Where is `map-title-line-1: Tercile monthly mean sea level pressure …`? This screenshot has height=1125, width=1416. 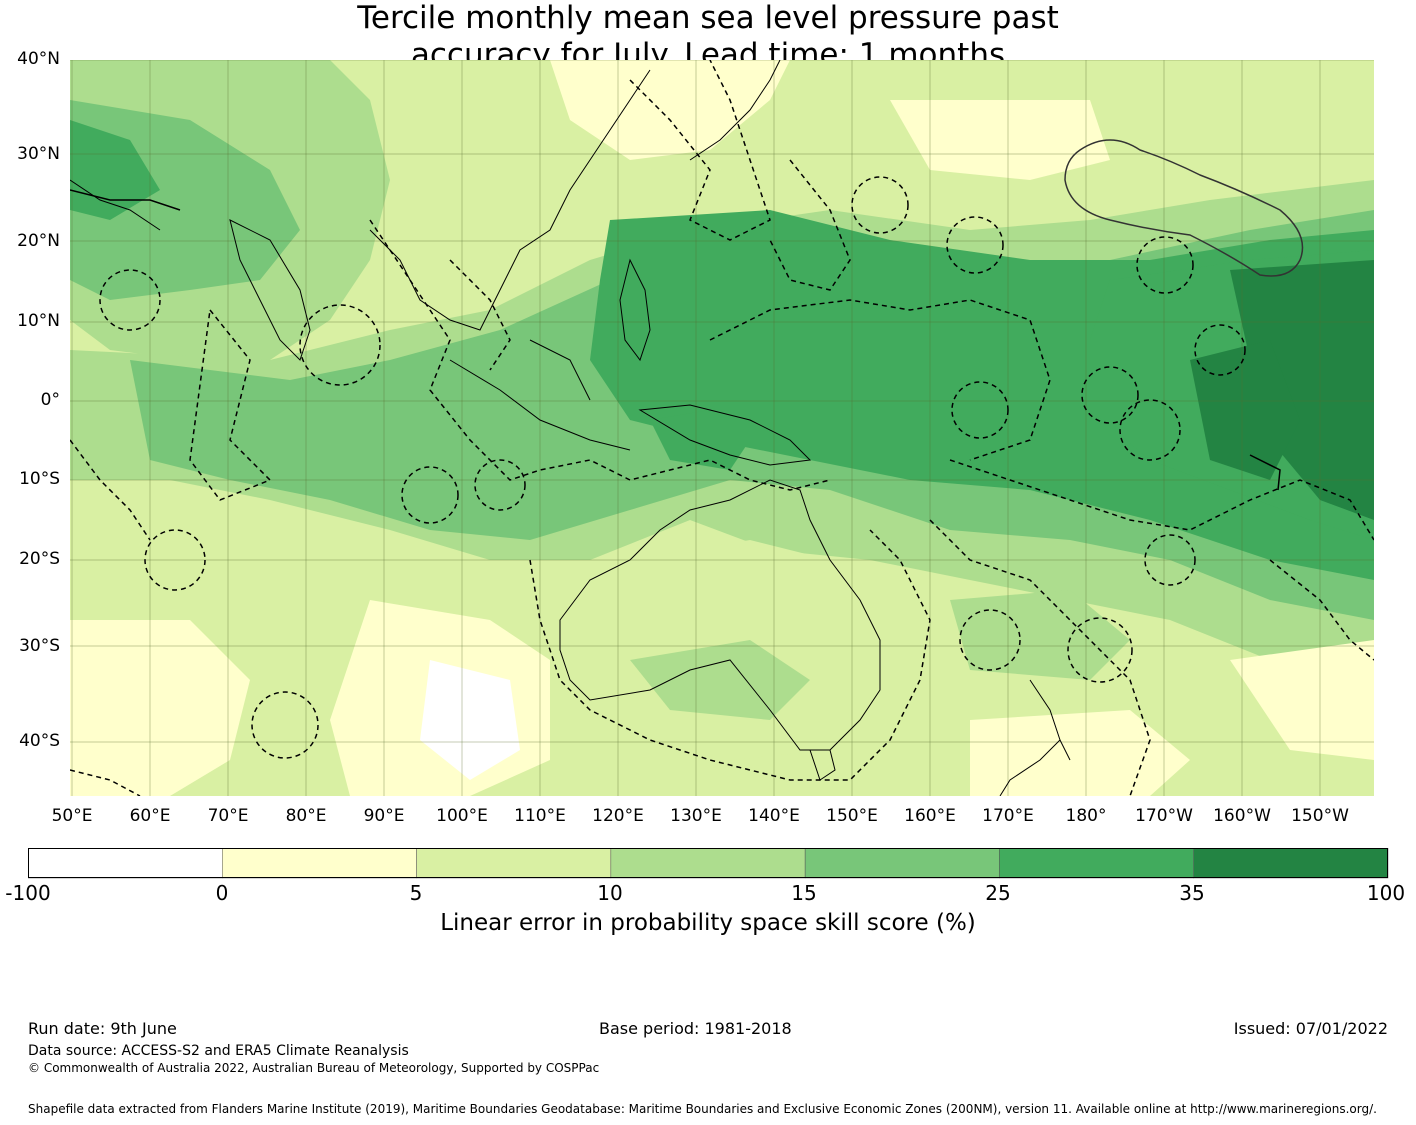
map-title-line-1: Tercile monthly mean sea level pressure … is located at coordinates (708, 18).